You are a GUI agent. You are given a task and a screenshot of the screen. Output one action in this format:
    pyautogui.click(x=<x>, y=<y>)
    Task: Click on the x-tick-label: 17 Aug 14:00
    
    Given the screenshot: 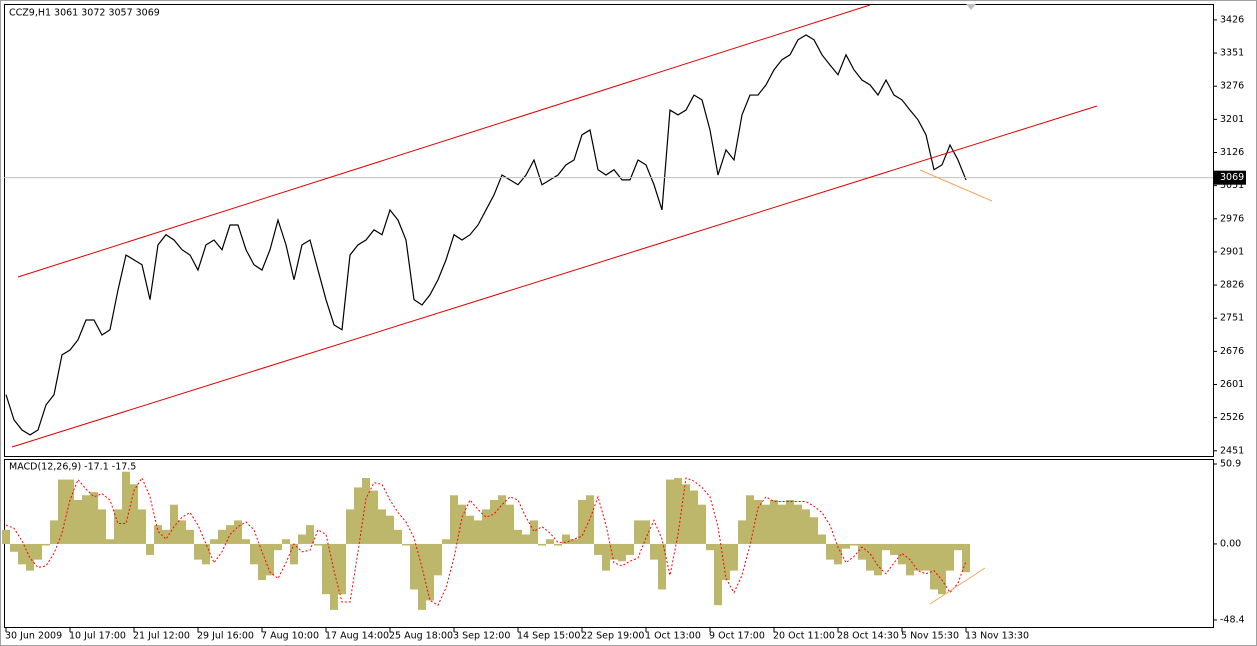 What is the action you would take?
    pyautogui.click(x=357, y=636)
    